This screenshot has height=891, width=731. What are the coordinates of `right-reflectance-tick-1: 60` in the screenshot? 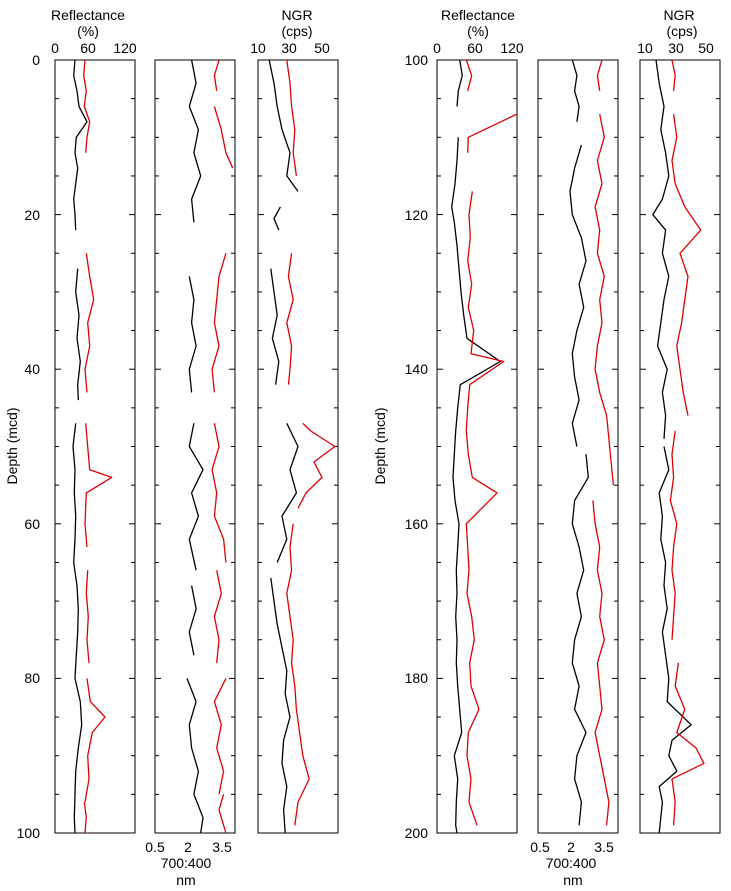 It's located at (475, 48).